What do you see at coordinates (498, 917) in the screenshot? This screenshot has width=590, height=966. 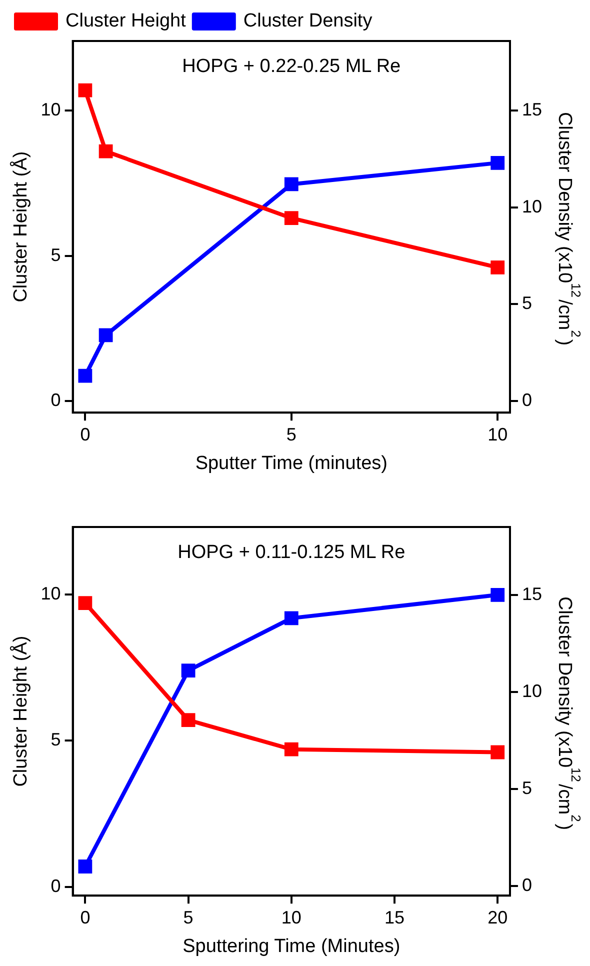 I see `x-tick-label: 20` at bounding box center [498, 917].